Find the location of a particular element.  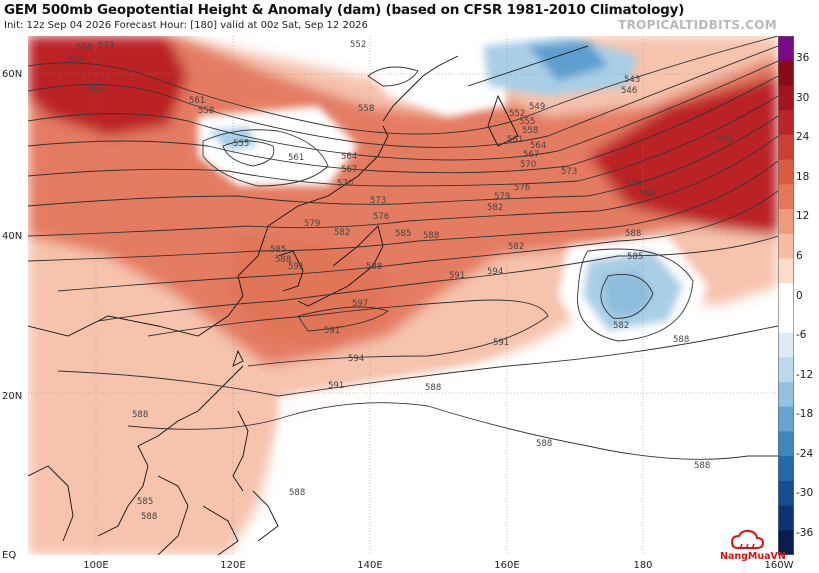

colorbar-tick-label: 0 is located at coordinates (799, 295).